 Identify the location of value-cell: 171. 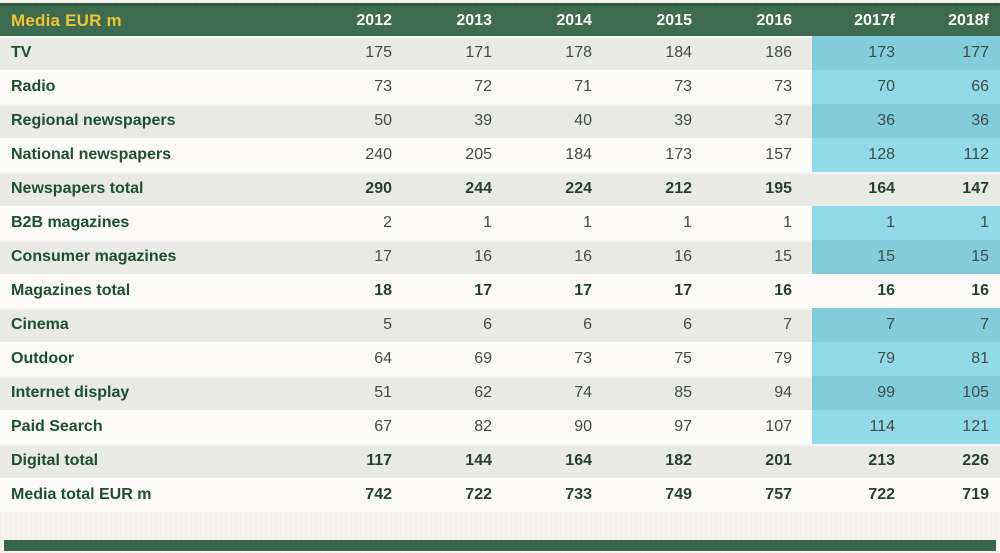
(478, 52).